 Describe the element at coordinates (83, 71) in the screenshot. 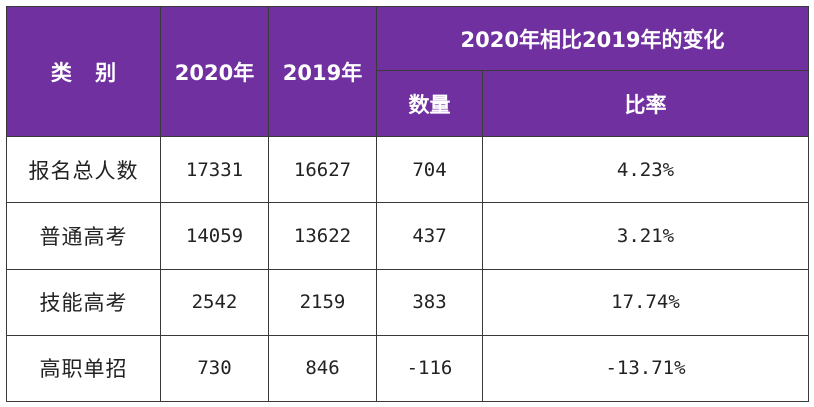

I see `header-category: 类 别` at that location.